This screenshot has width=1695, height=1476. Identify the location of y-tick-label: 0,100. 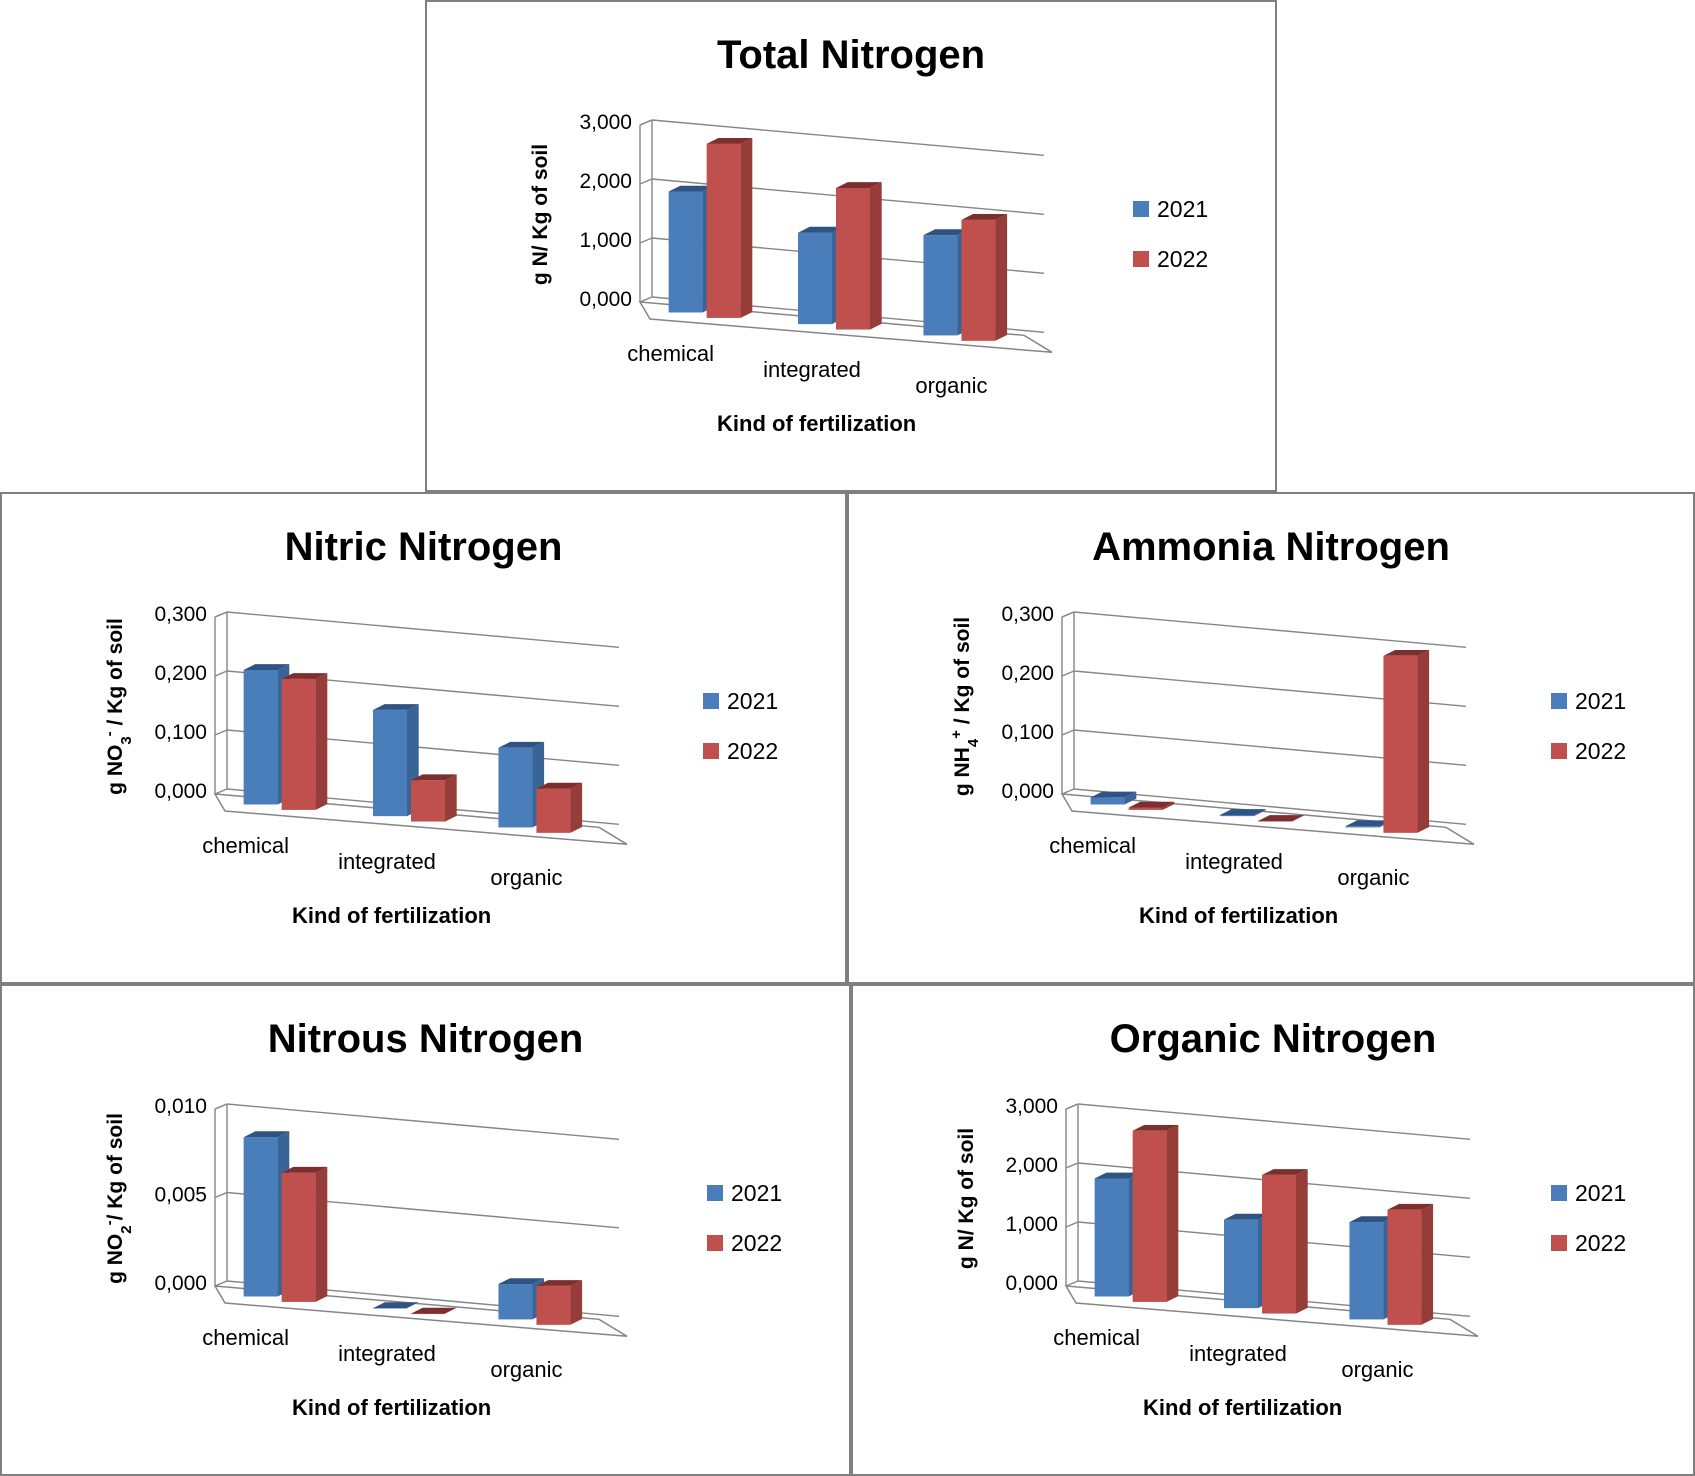
(1027, 732).